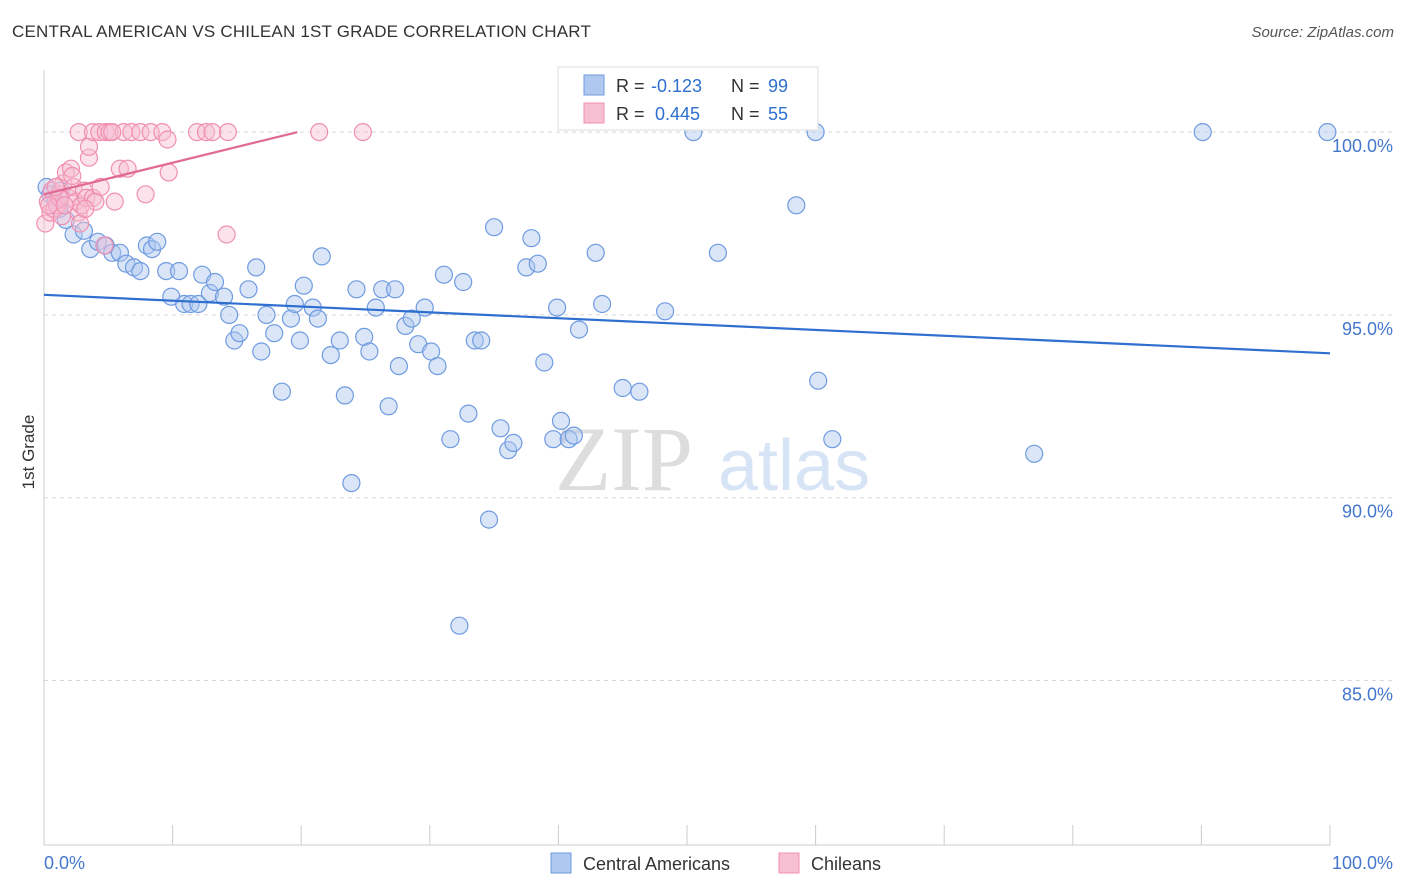 The height and width of the screenshot is (892, 1406). I want to click on y-tick-label-3: 85.0%, so click(1367, 694).